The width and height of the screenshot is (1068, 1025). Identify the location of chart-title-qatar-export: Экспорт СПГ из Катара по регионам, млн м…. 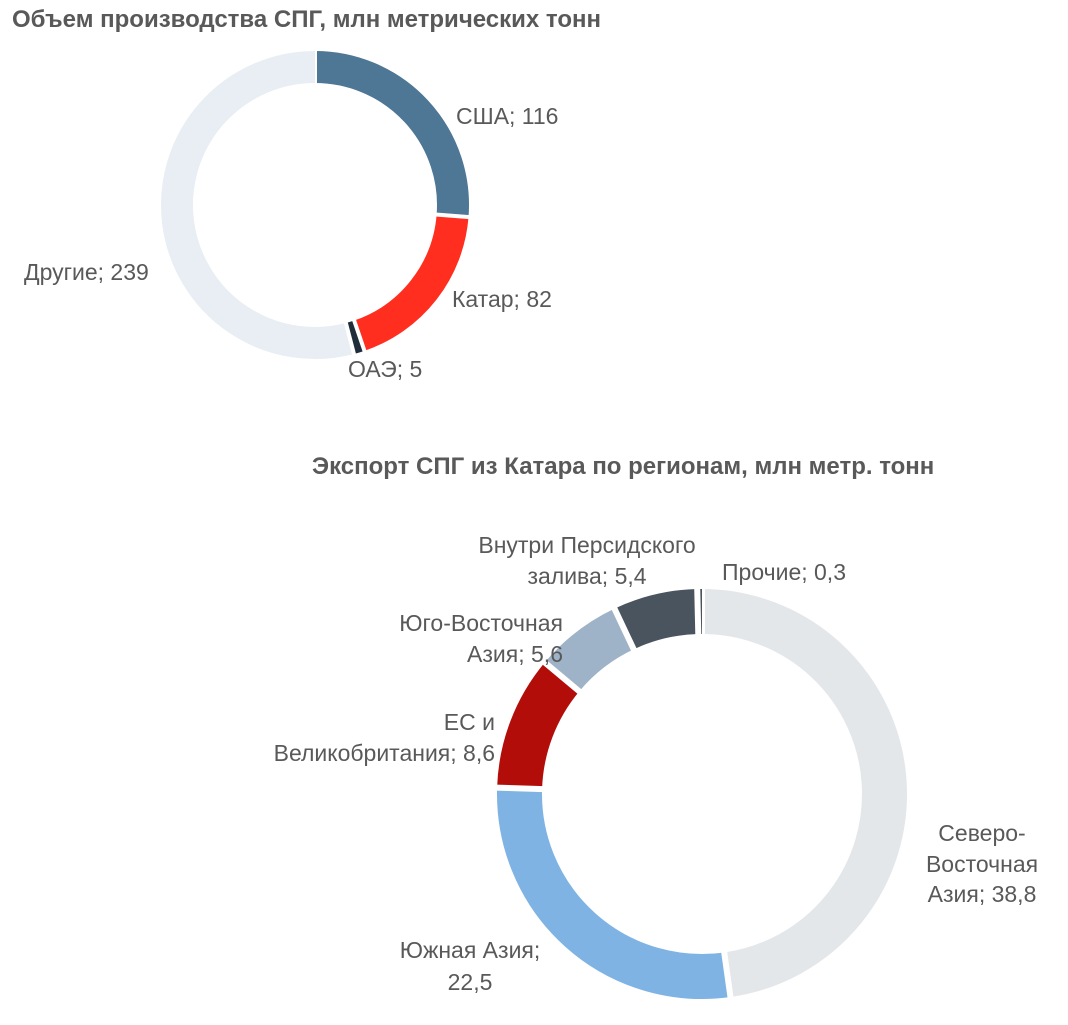
(623, 466).